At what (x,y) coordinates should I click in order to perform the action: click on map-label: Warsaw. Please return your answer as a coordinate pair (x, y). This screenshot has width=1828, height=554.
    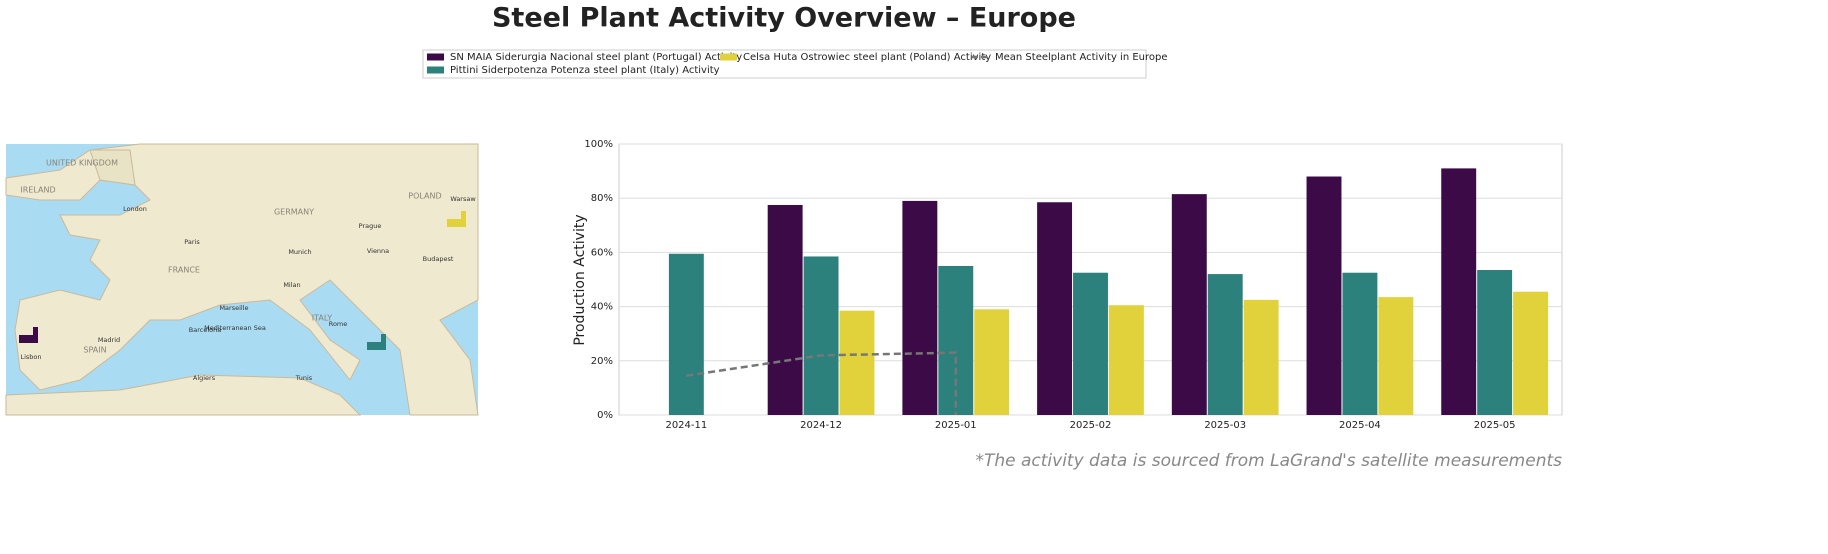
    Looking at the image, I should click on (463, 199).